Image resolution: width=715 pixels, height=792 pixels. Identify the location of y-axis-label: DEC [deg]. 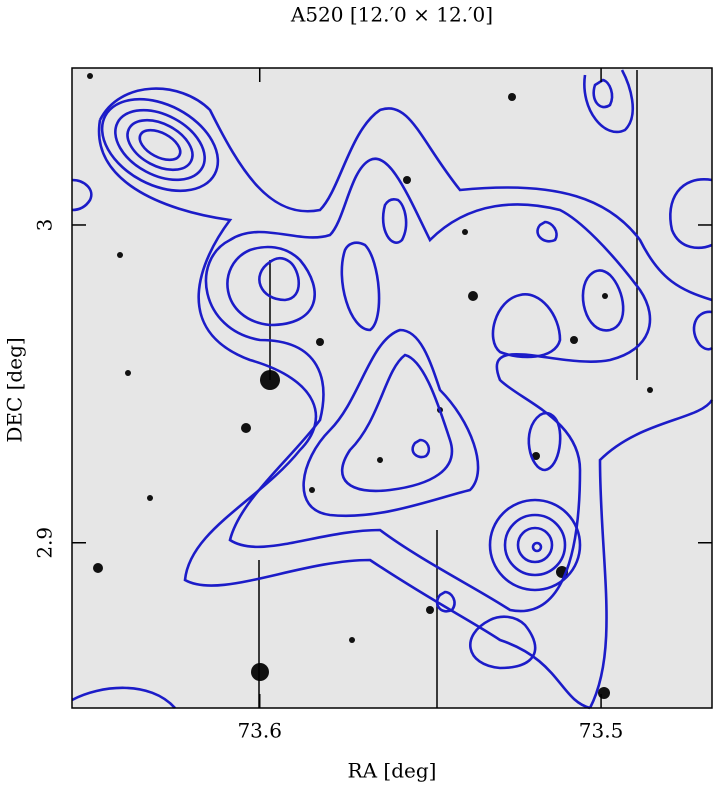
(15, 389).